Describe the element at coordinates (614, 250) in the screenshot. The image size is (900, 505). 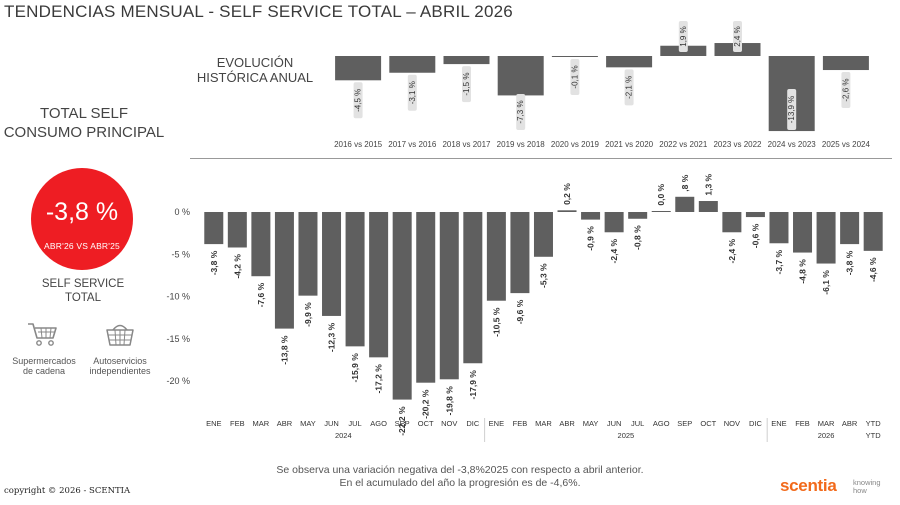
I see `monthly-value-label: -2,4 %` at that location.